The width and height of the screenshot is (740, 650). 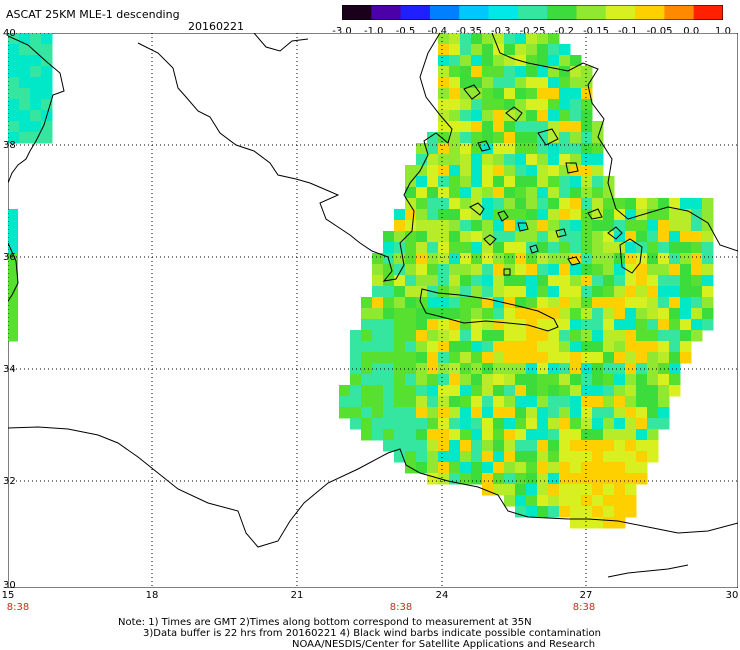 What do you see at coordinates (9, 481) in the screenshot?
I see `y-tick-label: 32` at bounding box center [9, 481].